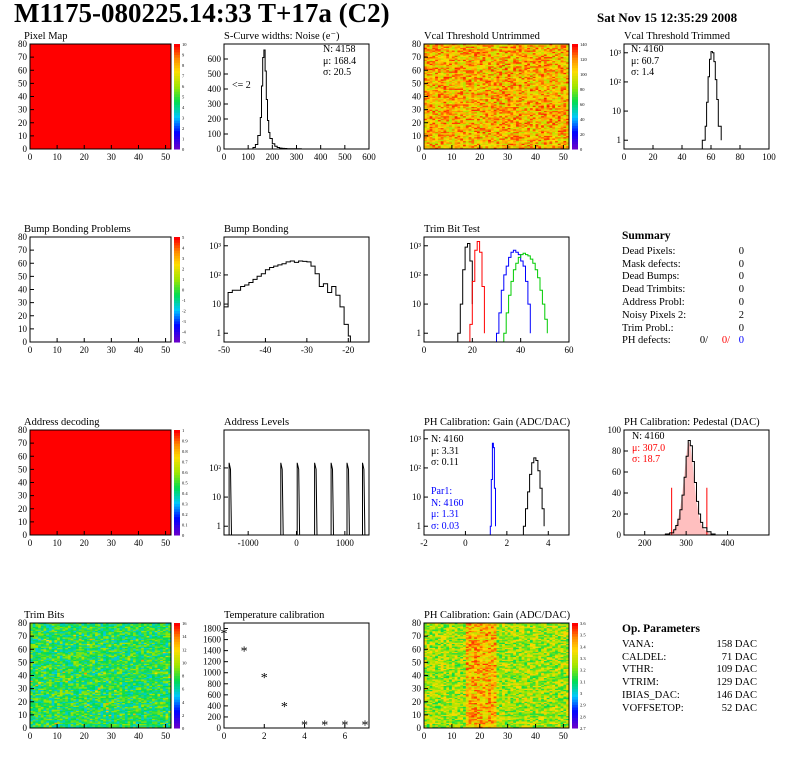 The image size is (796, 772). Describe the element at coordinates (581, 149) in the screenshot. I see `color-scale-label: 0` at that location.